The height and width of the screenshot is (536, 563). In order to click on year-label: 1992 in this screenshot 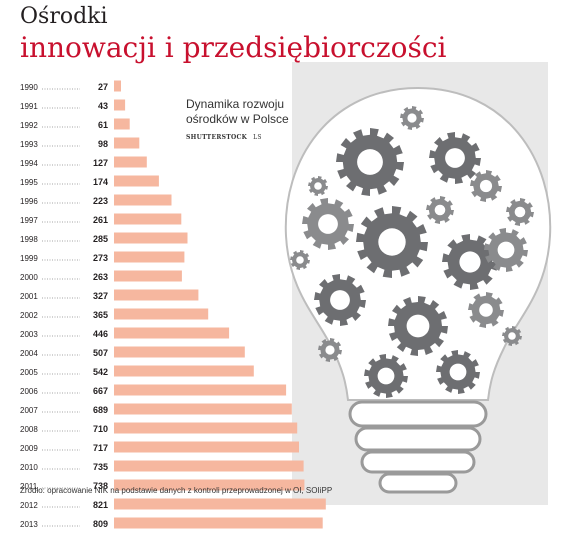, I will do `click(29, 125)`.